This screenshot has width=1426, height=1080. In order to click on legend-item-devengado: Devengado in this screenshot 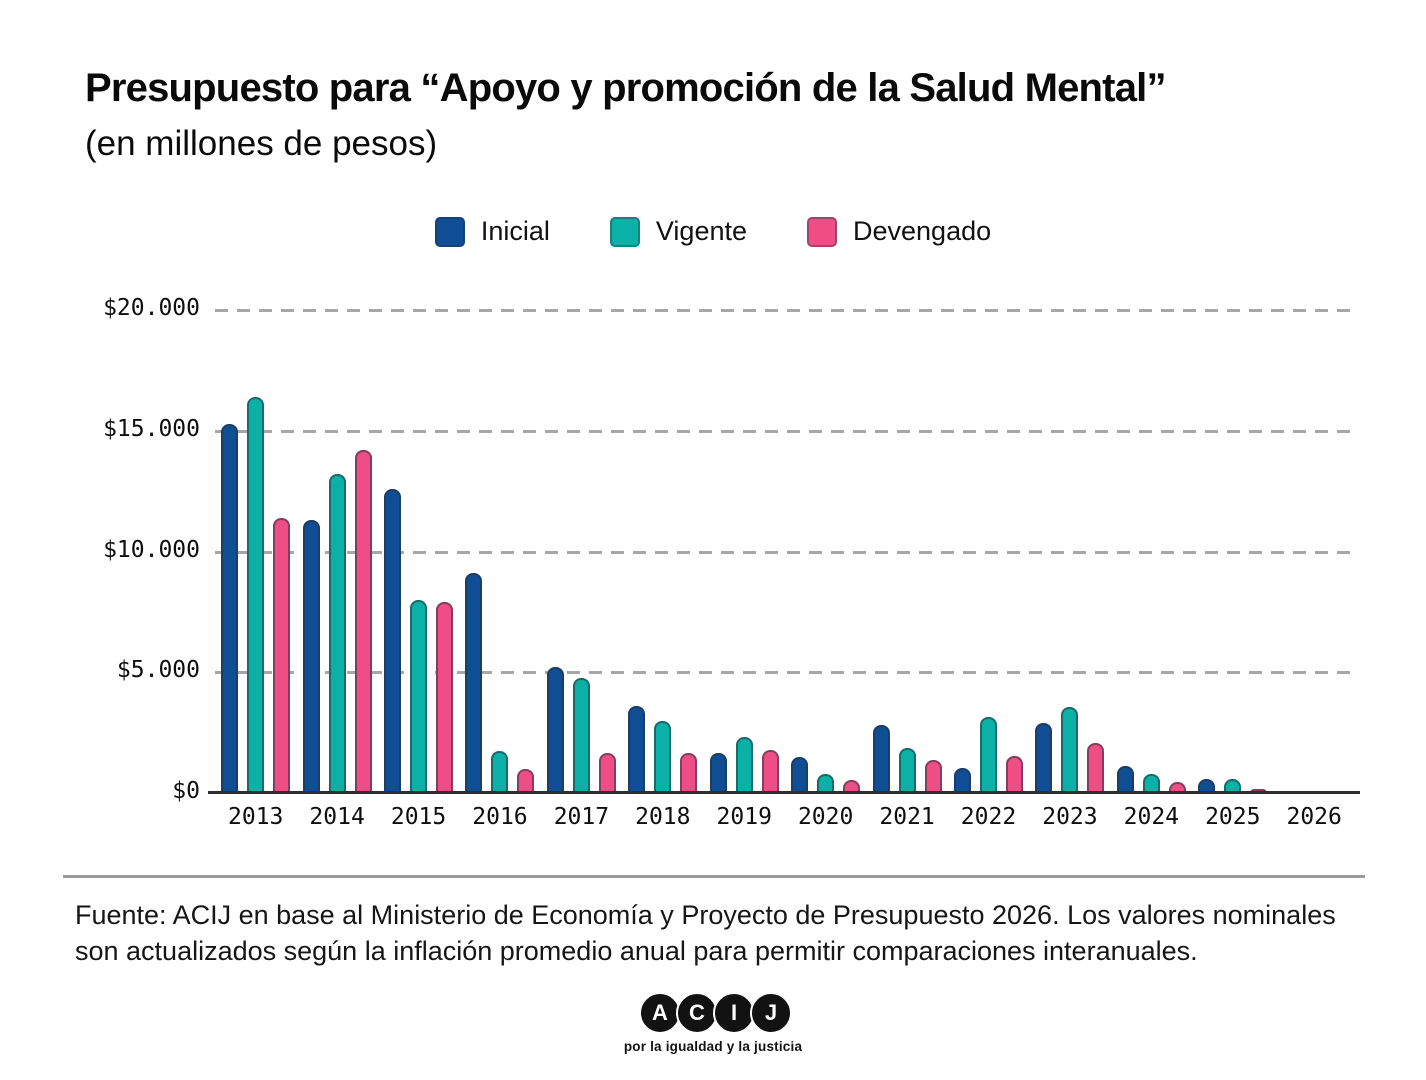, I will do `click(899, 231)`.